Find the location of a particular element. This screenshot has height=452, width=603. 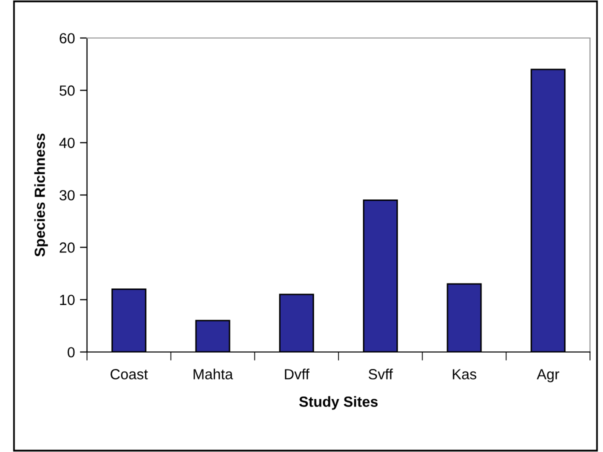

x-tick-label: Kas is located at coordinates (464, 374).